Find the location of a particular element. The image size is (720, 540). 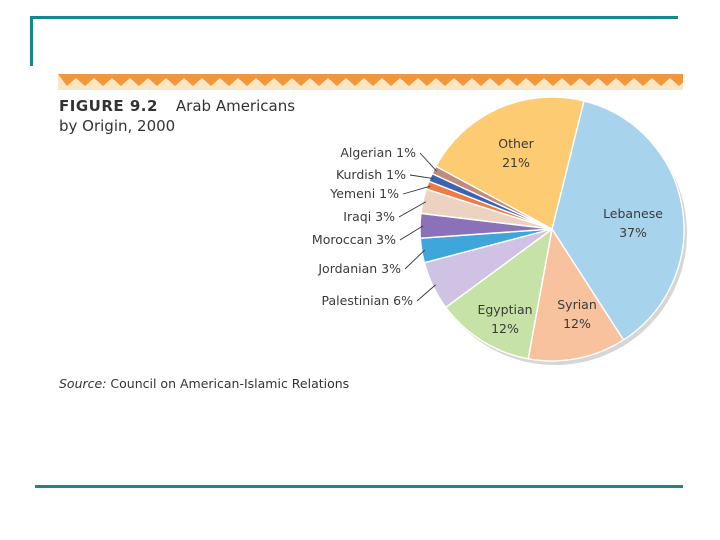

pie-label-name: Syrian is located at coordinates (577, 304).